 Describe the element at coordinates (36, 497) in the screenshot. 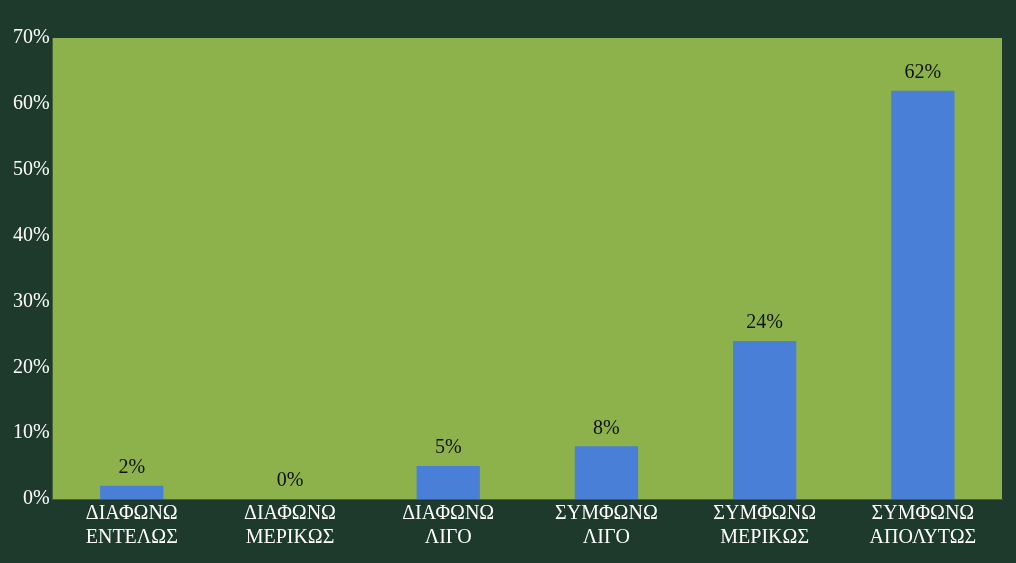

I see `y-tick-label: 0%` at that location.